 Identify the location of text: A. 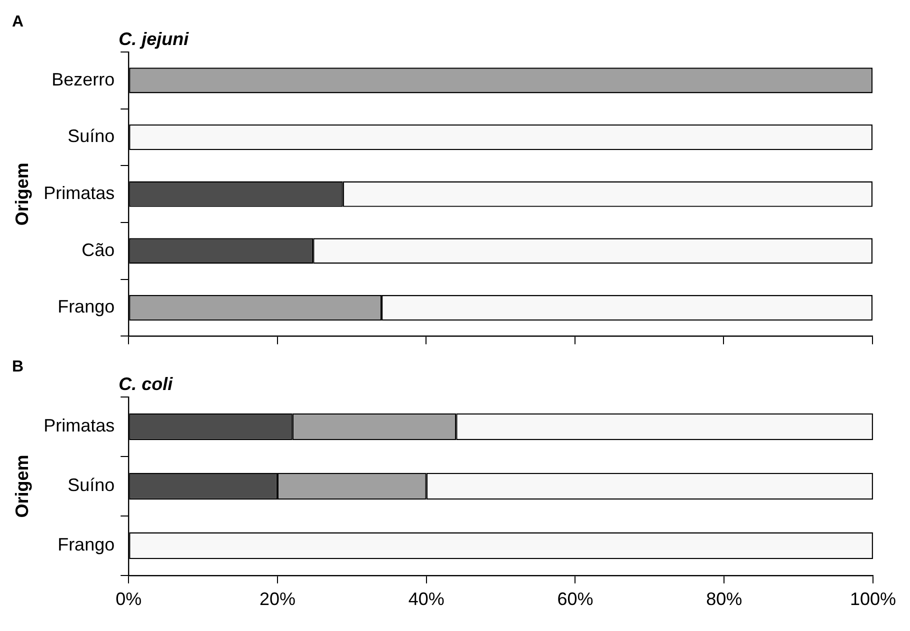
(18, 21).